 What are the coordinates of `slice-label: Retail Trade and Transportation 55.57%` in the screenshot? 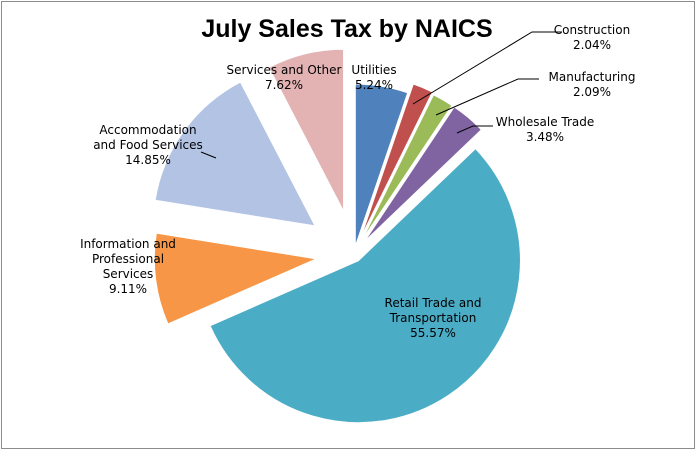 It's located at (433, 318).